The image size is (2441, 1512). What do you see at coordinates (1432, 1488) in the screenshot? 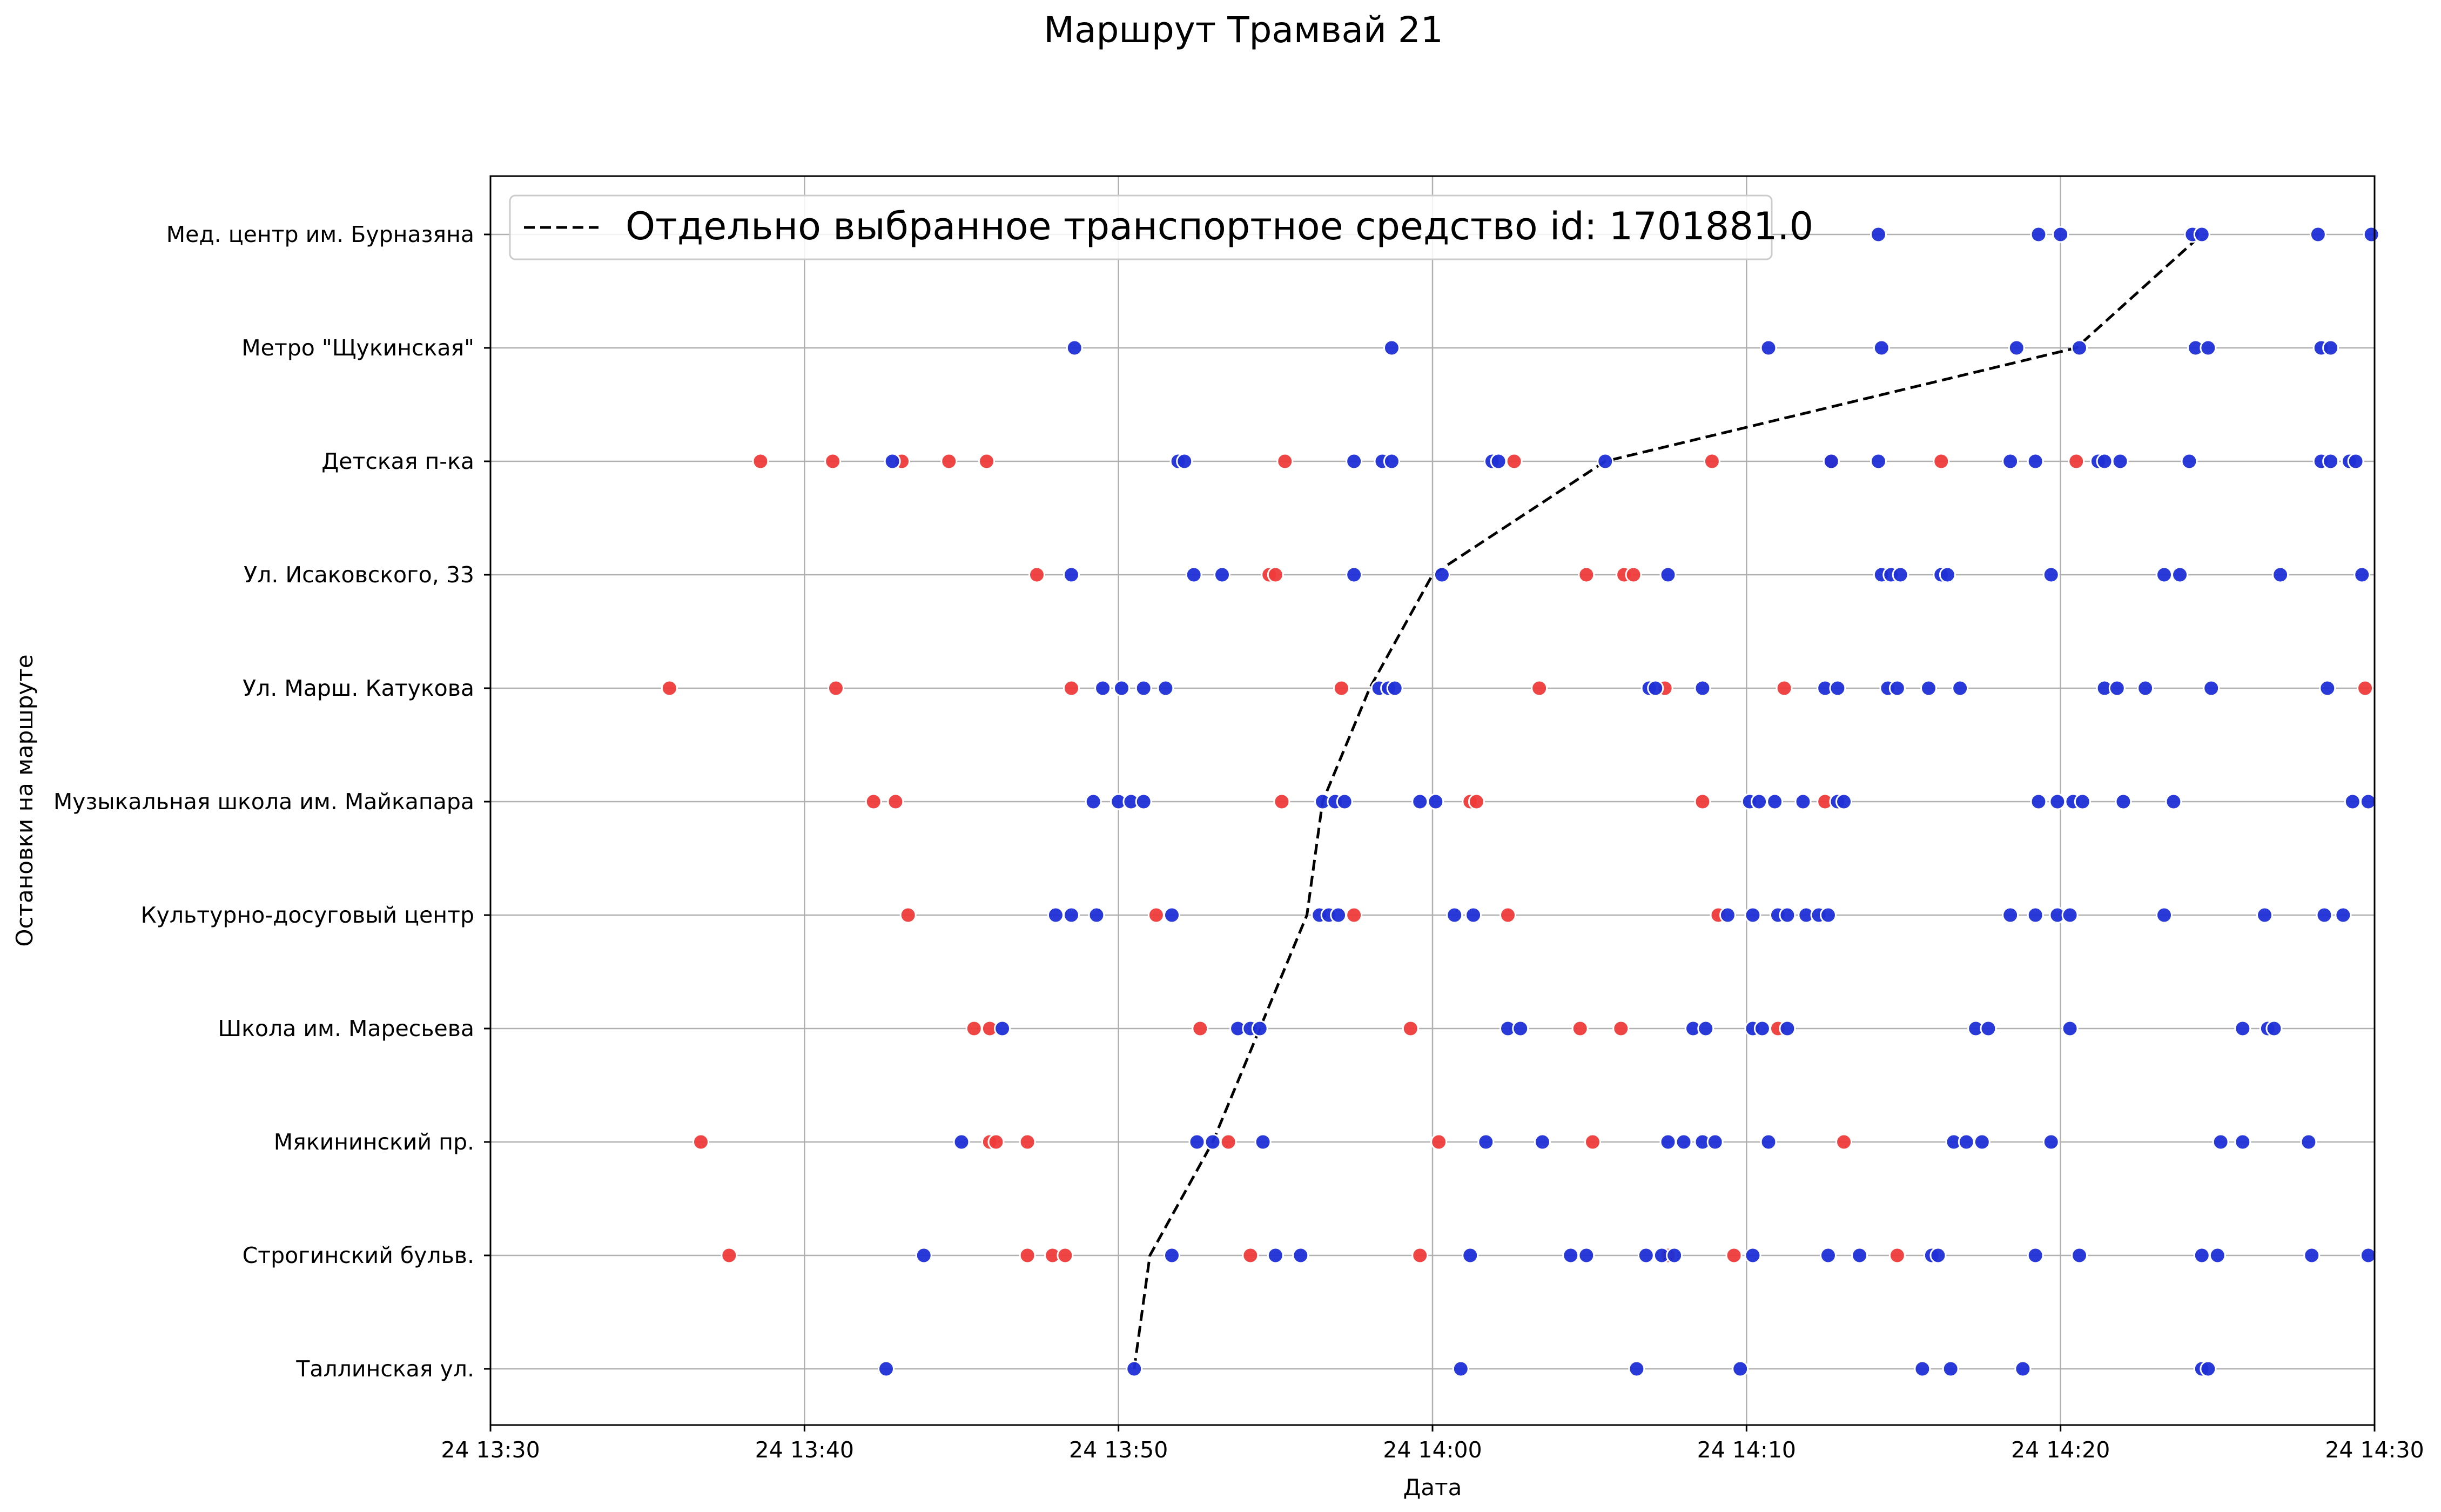
I see `x-axis-label: Дата` at bounding box center [1432, 1488].